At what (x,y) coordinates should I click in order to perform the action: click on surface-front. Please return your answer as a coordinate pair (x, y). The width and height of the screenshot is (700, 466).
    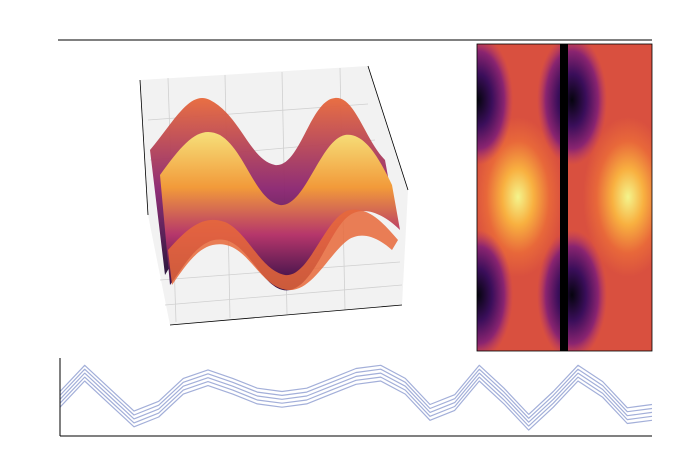
    Looking at the image, I should click on (280, 211).